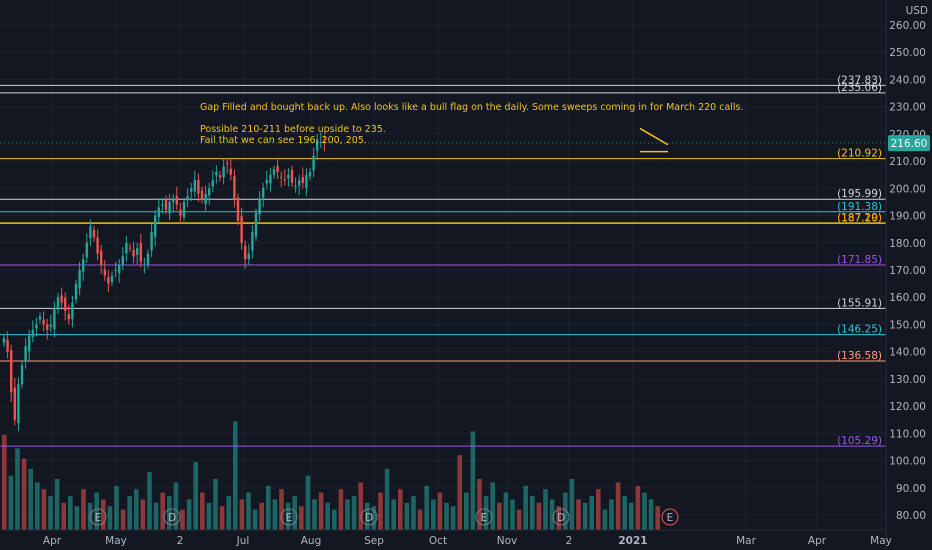 This screenshot has width=932, height=550. I want to click on level-label: (210.92), so click(859, 154).